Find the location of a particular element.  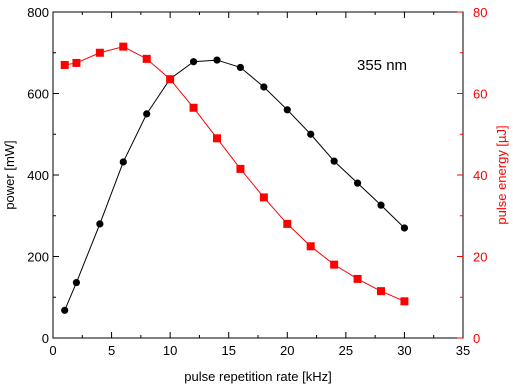

x-tick-label: 10 is located at coordinates (170, 350).